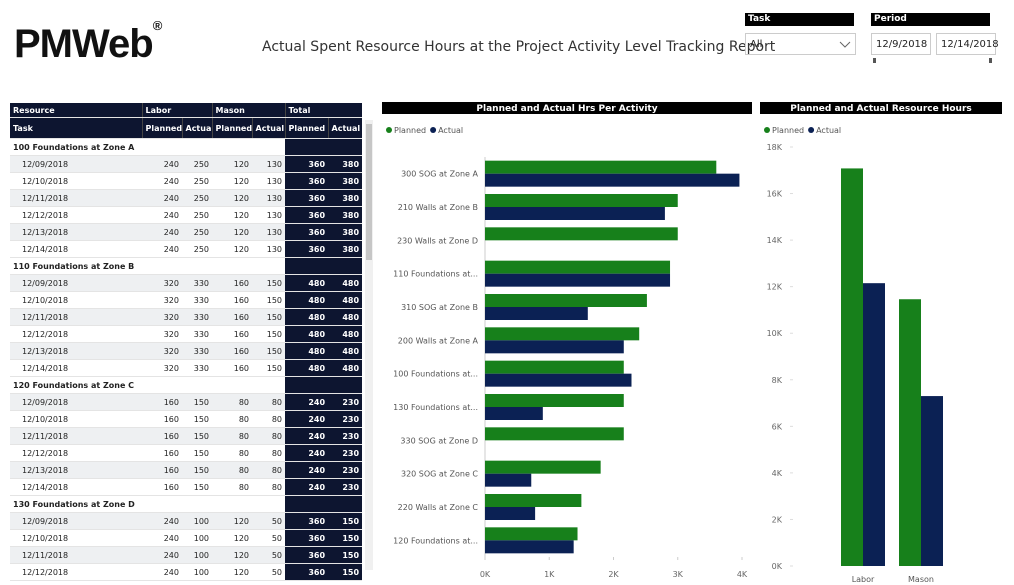  What do you see at coordinates (369, 345) in the screenshot?
I see `scrollbar` at bounding box center [369, 345].